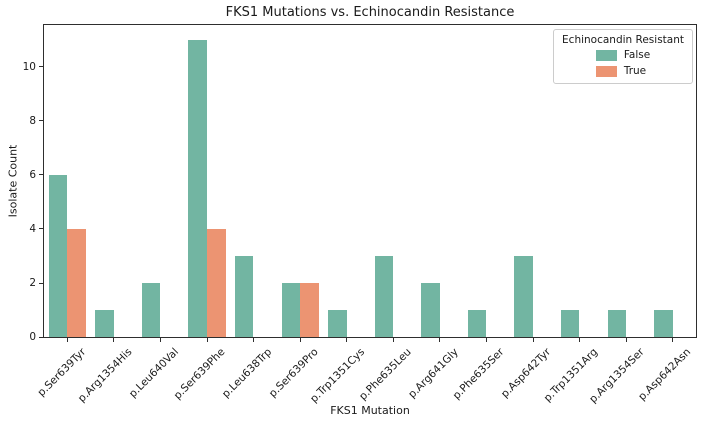 This screenshot has width=720, height=432. I want to click on y-tick-label: 2, so click(32, 282).